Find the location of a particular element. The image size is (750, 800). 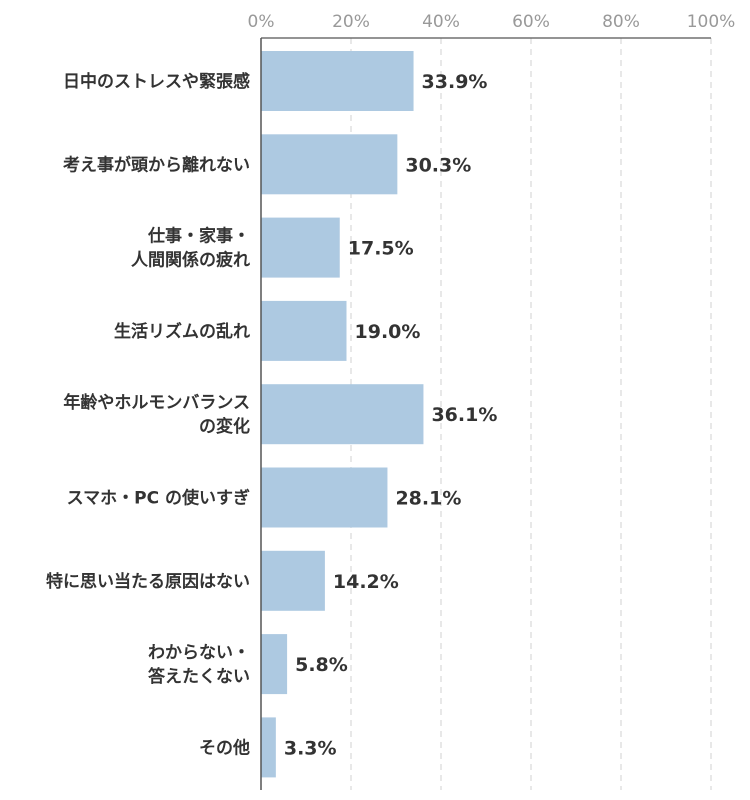

category-label-line: 生活リズムの乱れ is located at coordinates (182, 331).